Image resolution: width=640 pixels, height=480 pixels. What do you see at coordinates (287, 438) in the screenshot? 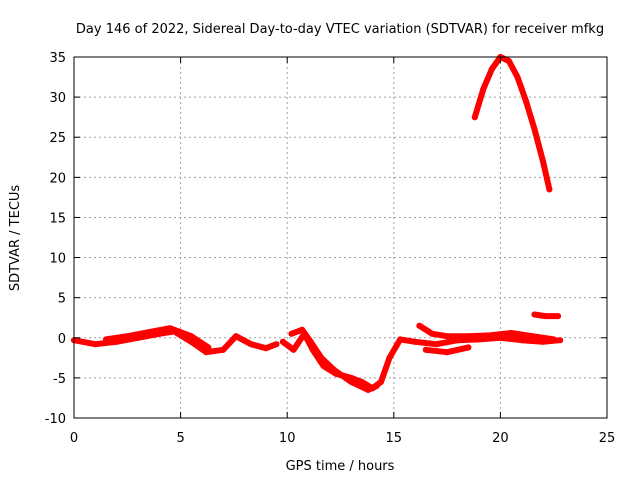
I see `x-tick-label: 10` at bounding box center [287, 438].